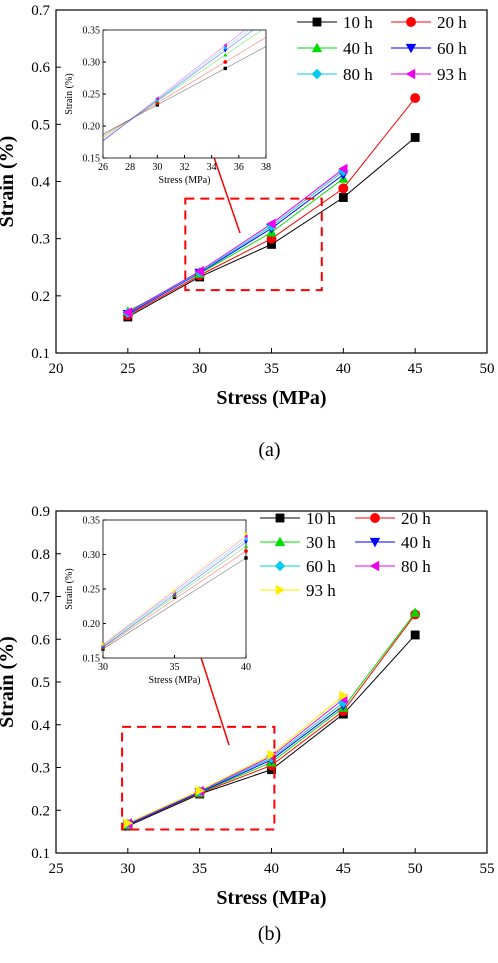 Image resolution: width=498 pixels, height=963 pixels. Describe the element at coordinates (40, 769) in the screenshot. I see `y-tick-label: 0.3` at that location.